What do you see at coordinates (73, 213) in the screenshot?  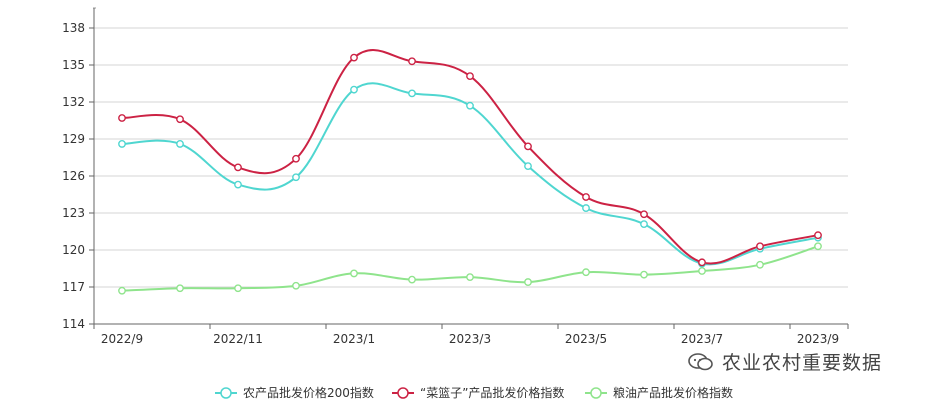 I see `y-tick-label-123: 123` at bounding box center [73, 213].